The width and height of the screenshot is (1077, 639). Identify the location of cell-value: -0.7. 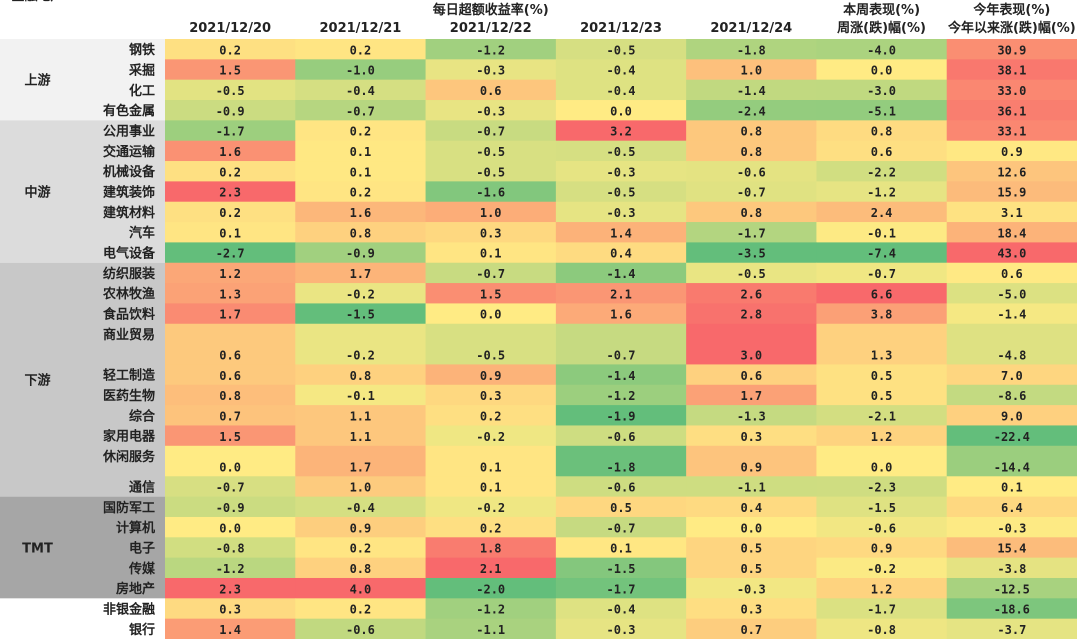
(360, 111).